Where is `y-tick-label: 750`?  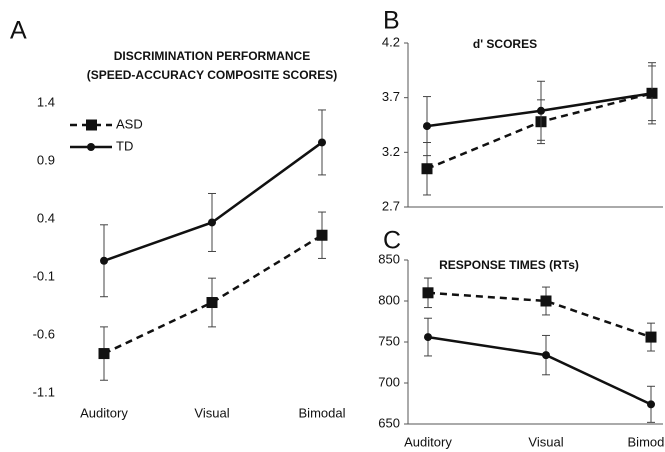
y-tick-label: 750 is located at coordinates (389, 340).